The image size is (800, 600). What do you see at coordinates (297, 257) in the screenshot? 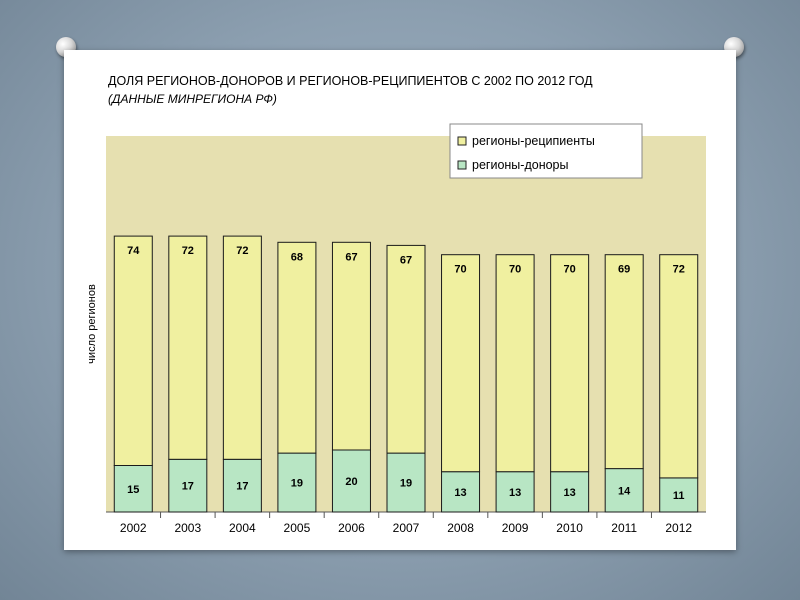
I see `data-label-recipients: 68` at bounding box center [297, 257].